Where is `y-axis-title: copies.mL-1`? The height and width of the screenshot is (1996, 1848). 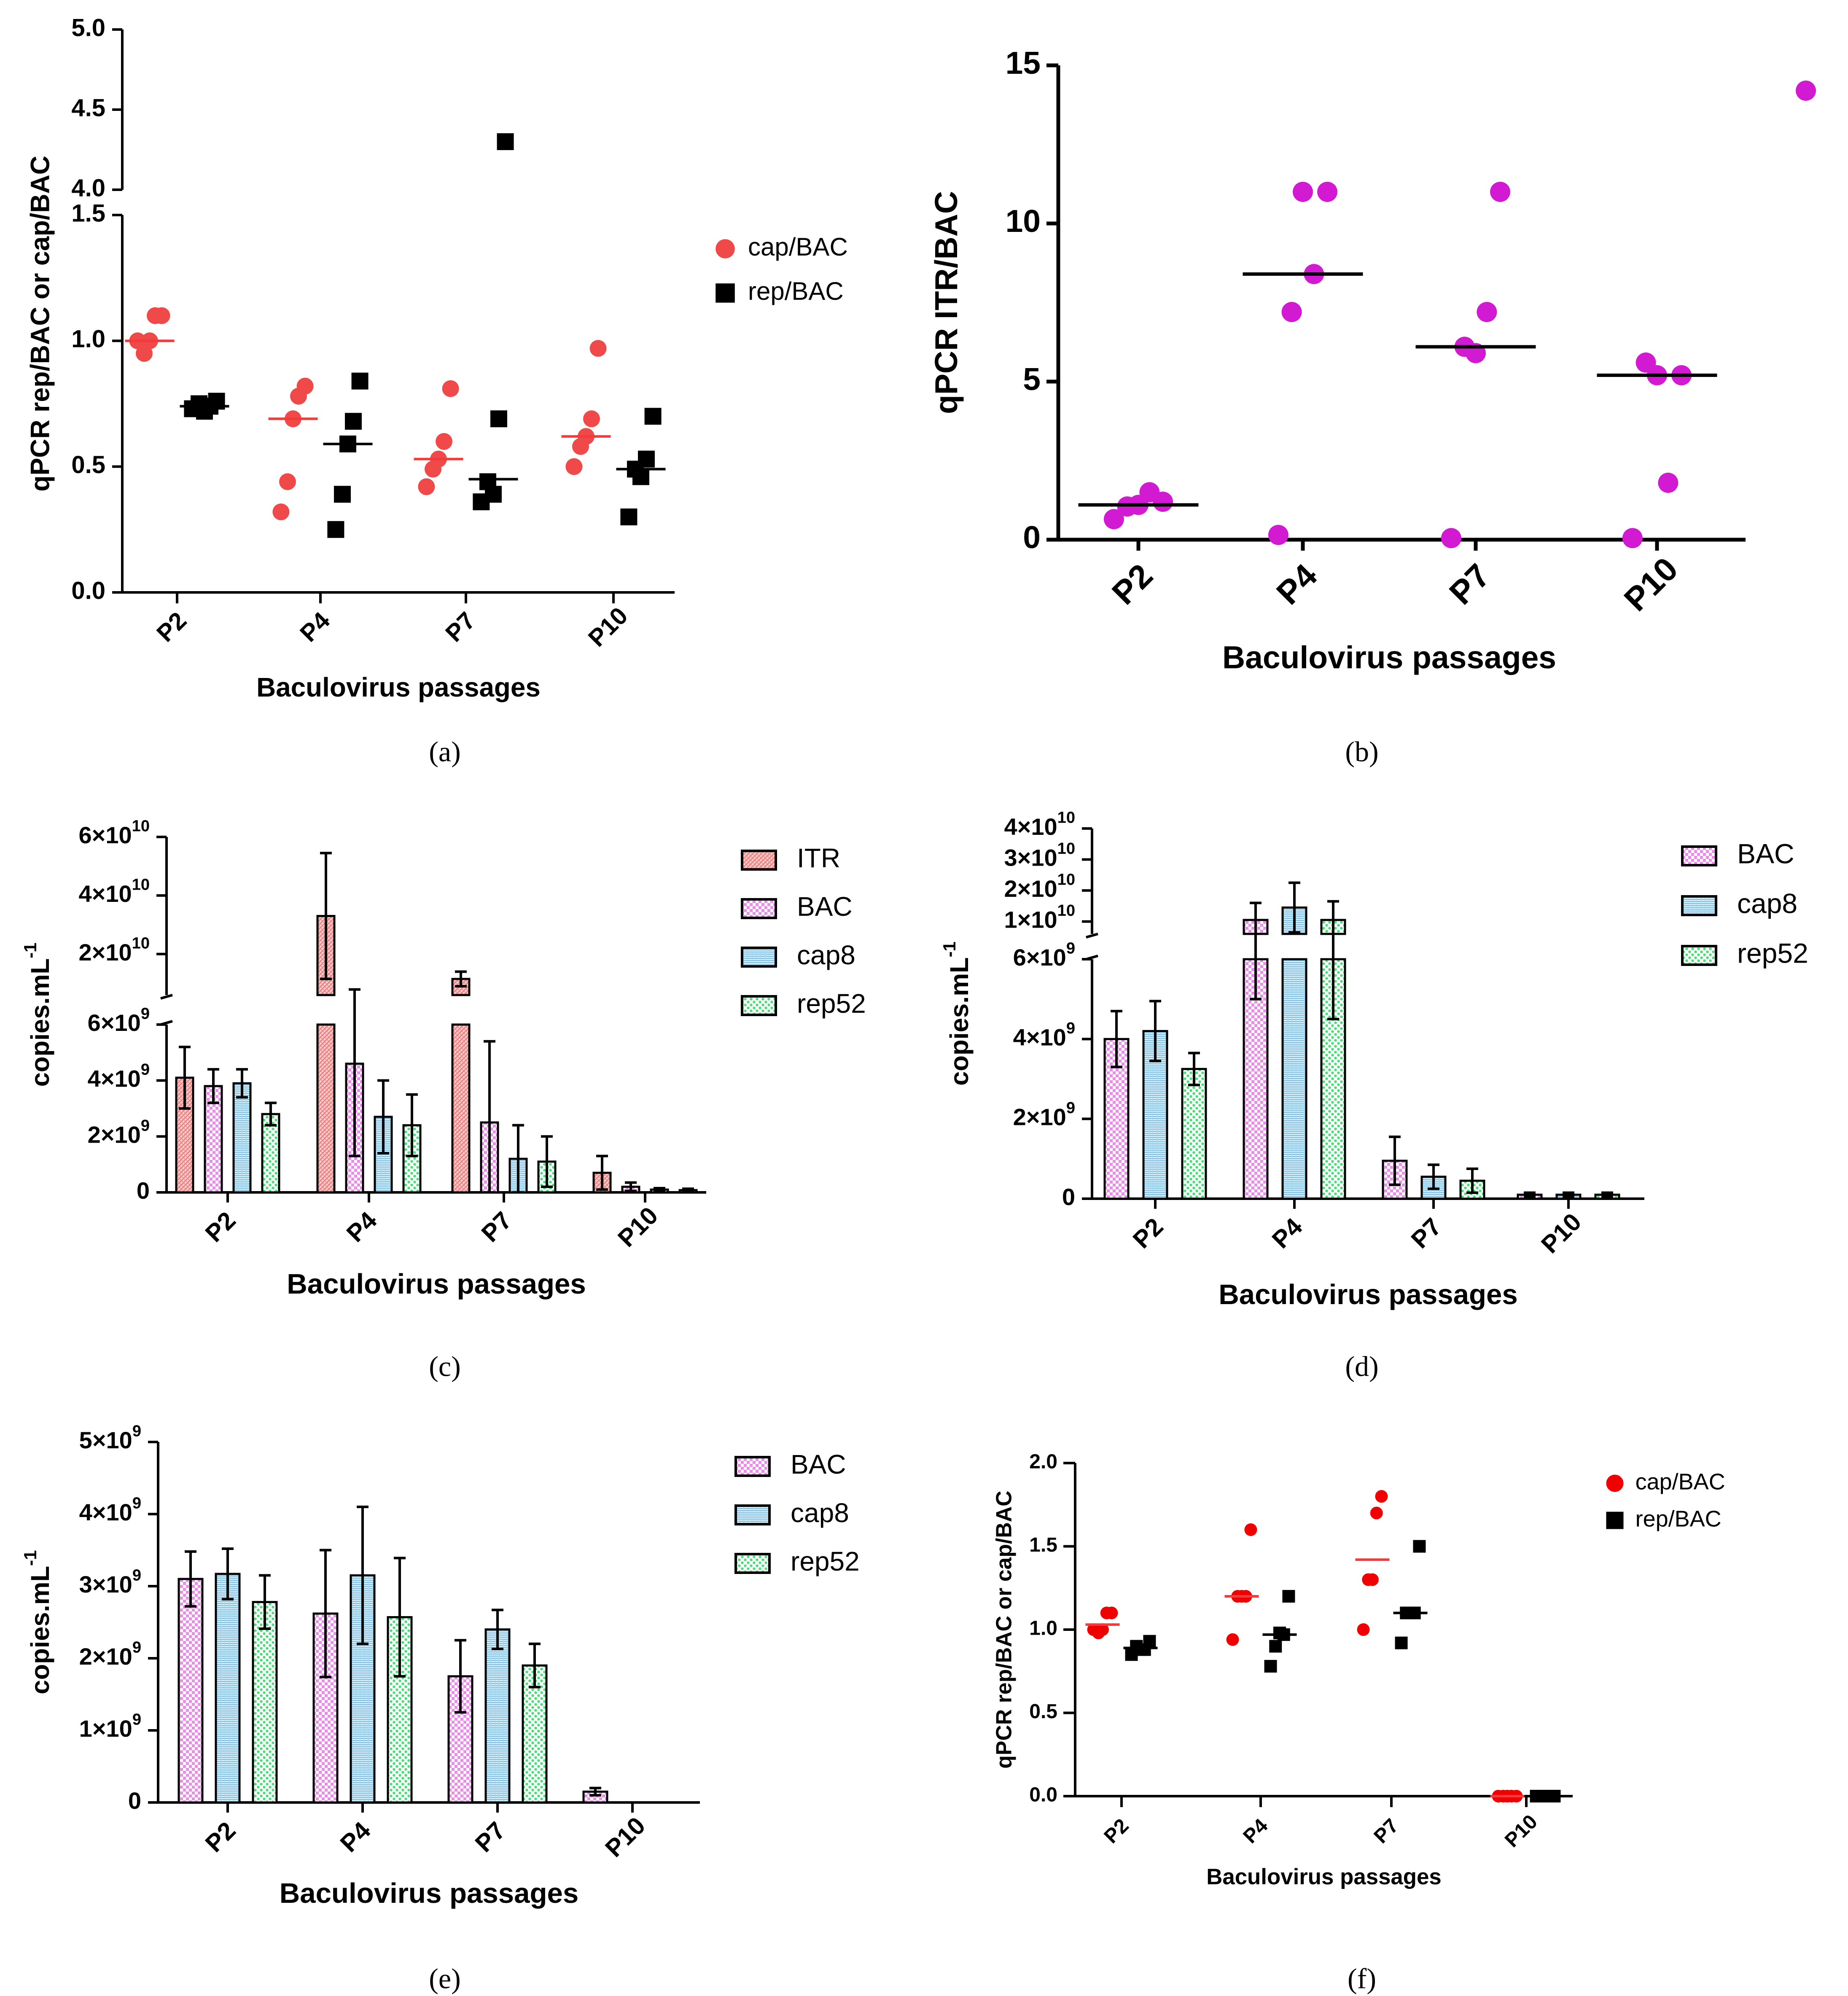 y-axis-title: copies.mL-1 is located at coordinates (37, 1015).